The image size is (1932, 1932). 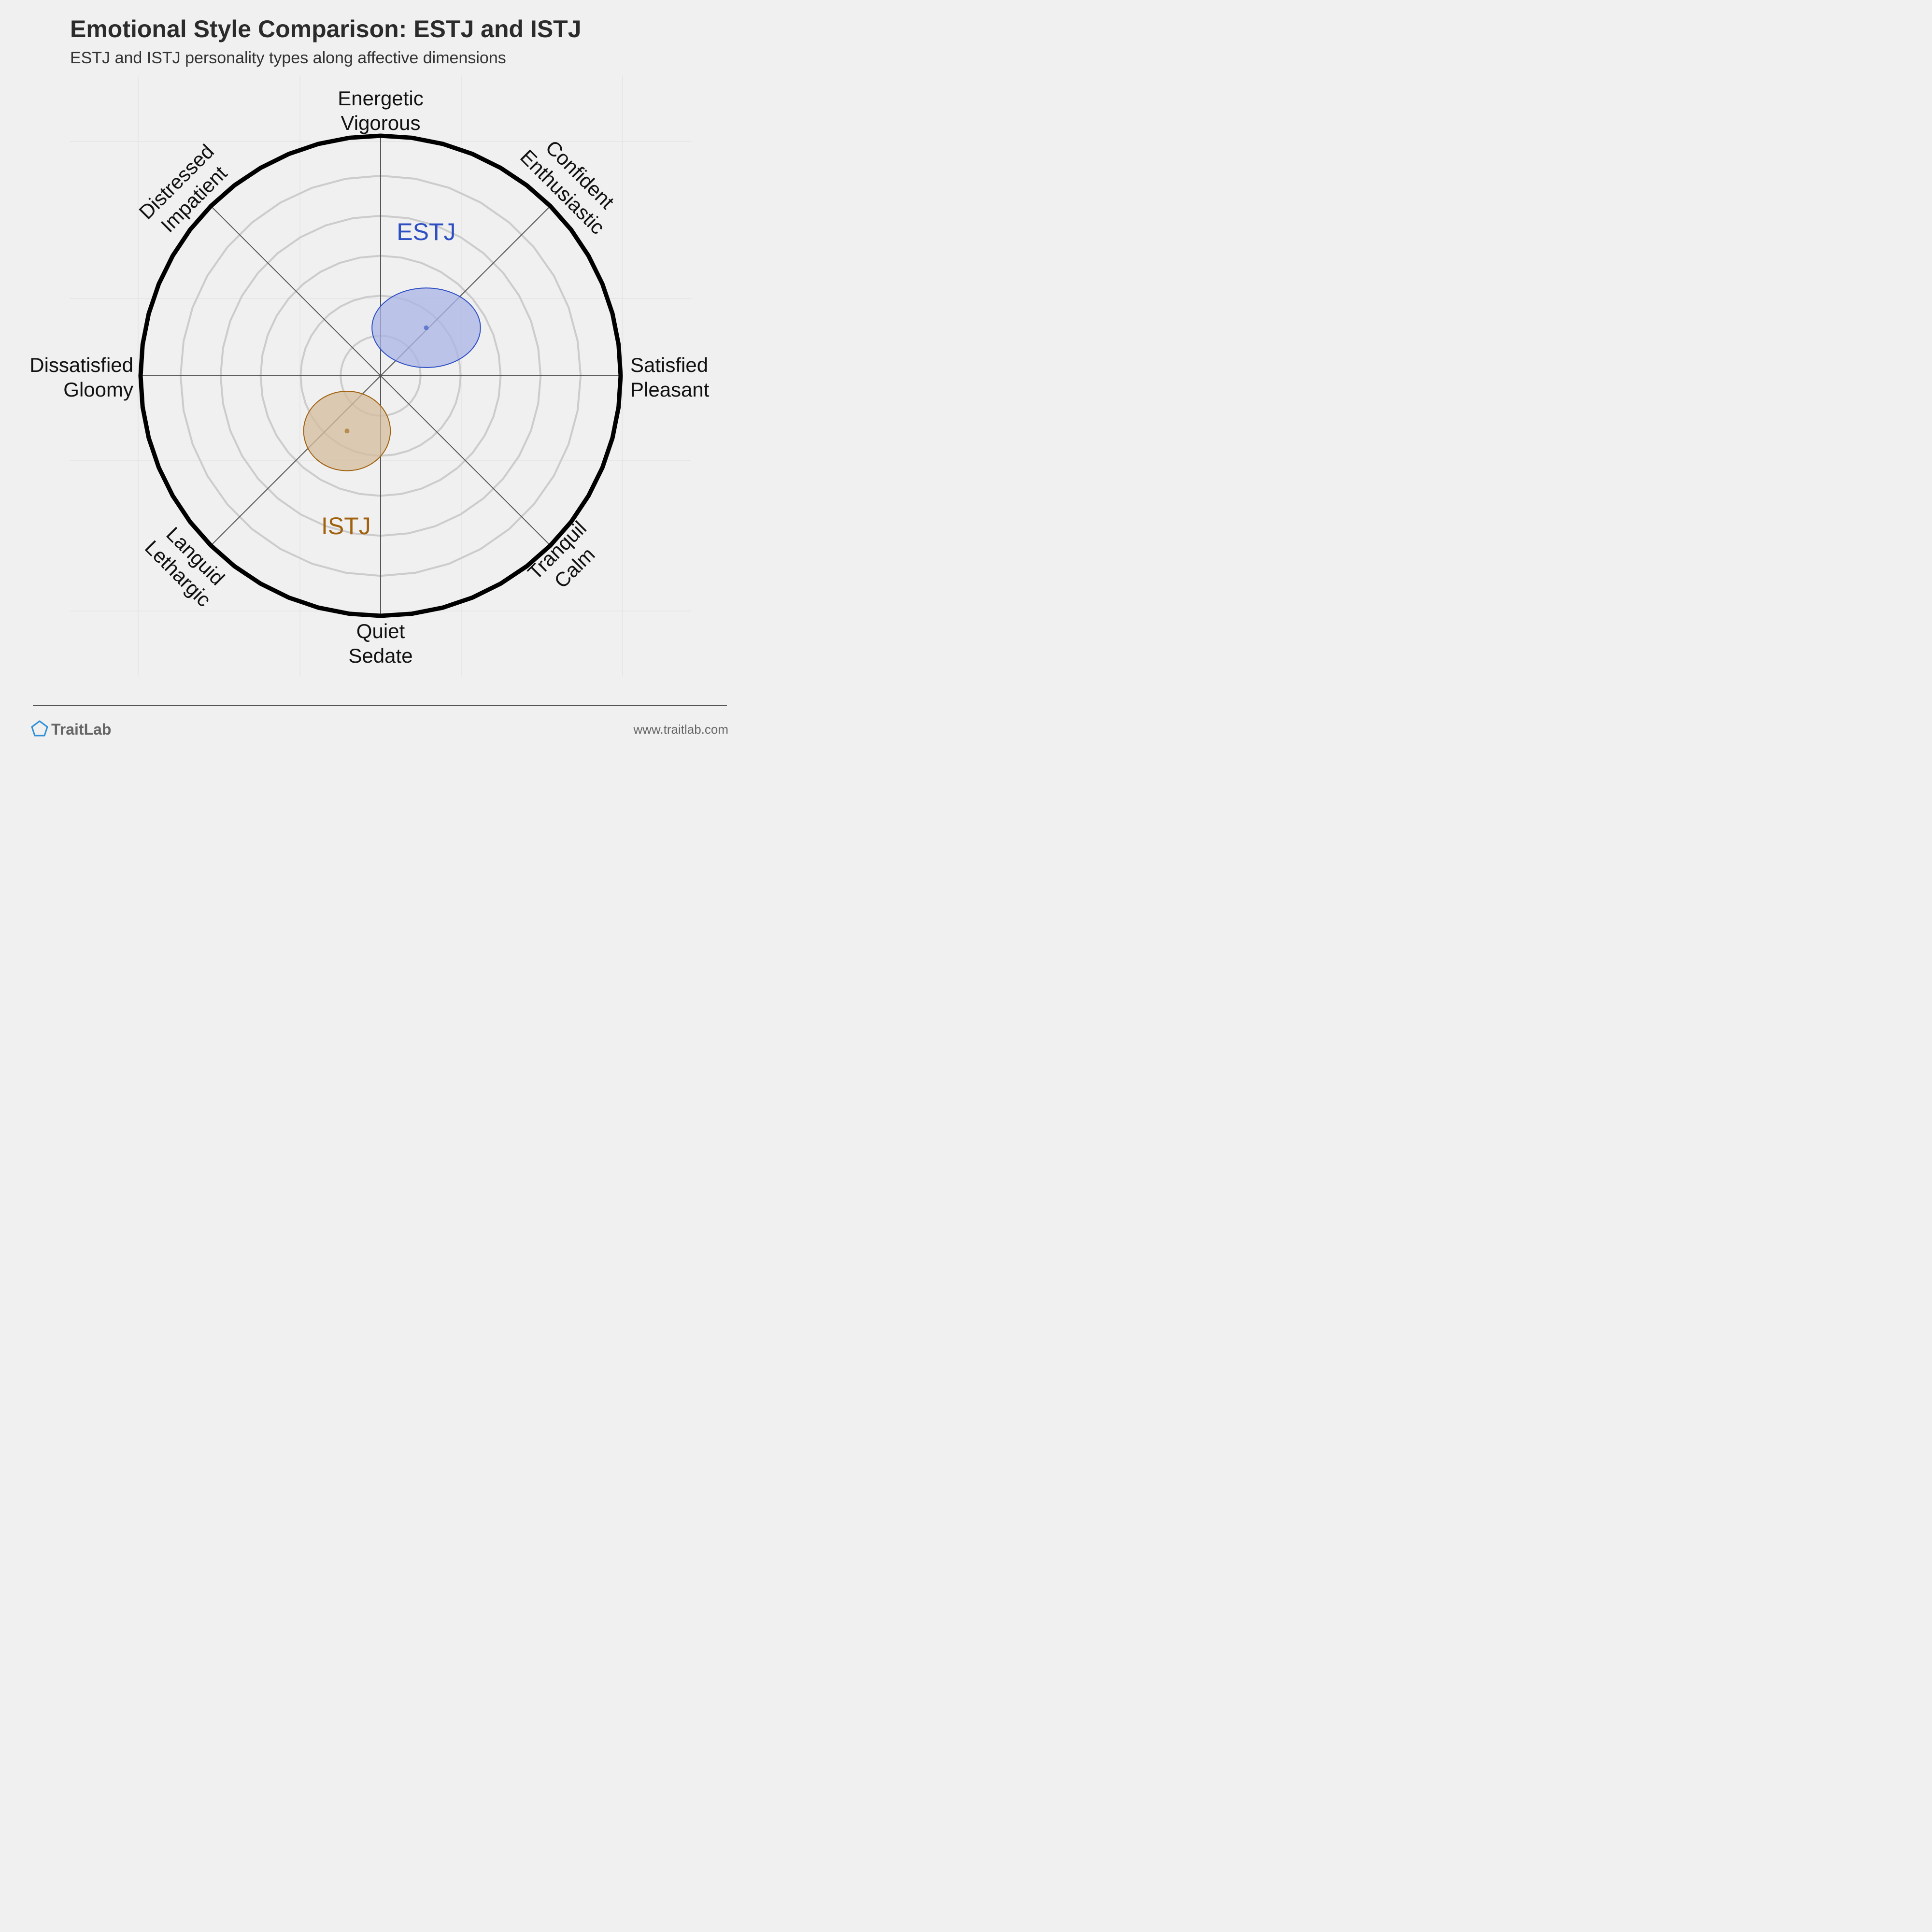 I want to click on series-layer: ESTJ ISTJ, so click(x=392, y=379).